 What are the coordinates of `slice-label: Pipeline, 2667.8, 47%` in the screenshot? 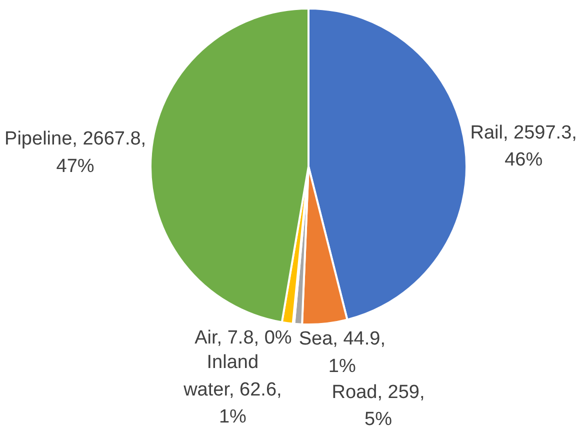 It's located at (75, 152).